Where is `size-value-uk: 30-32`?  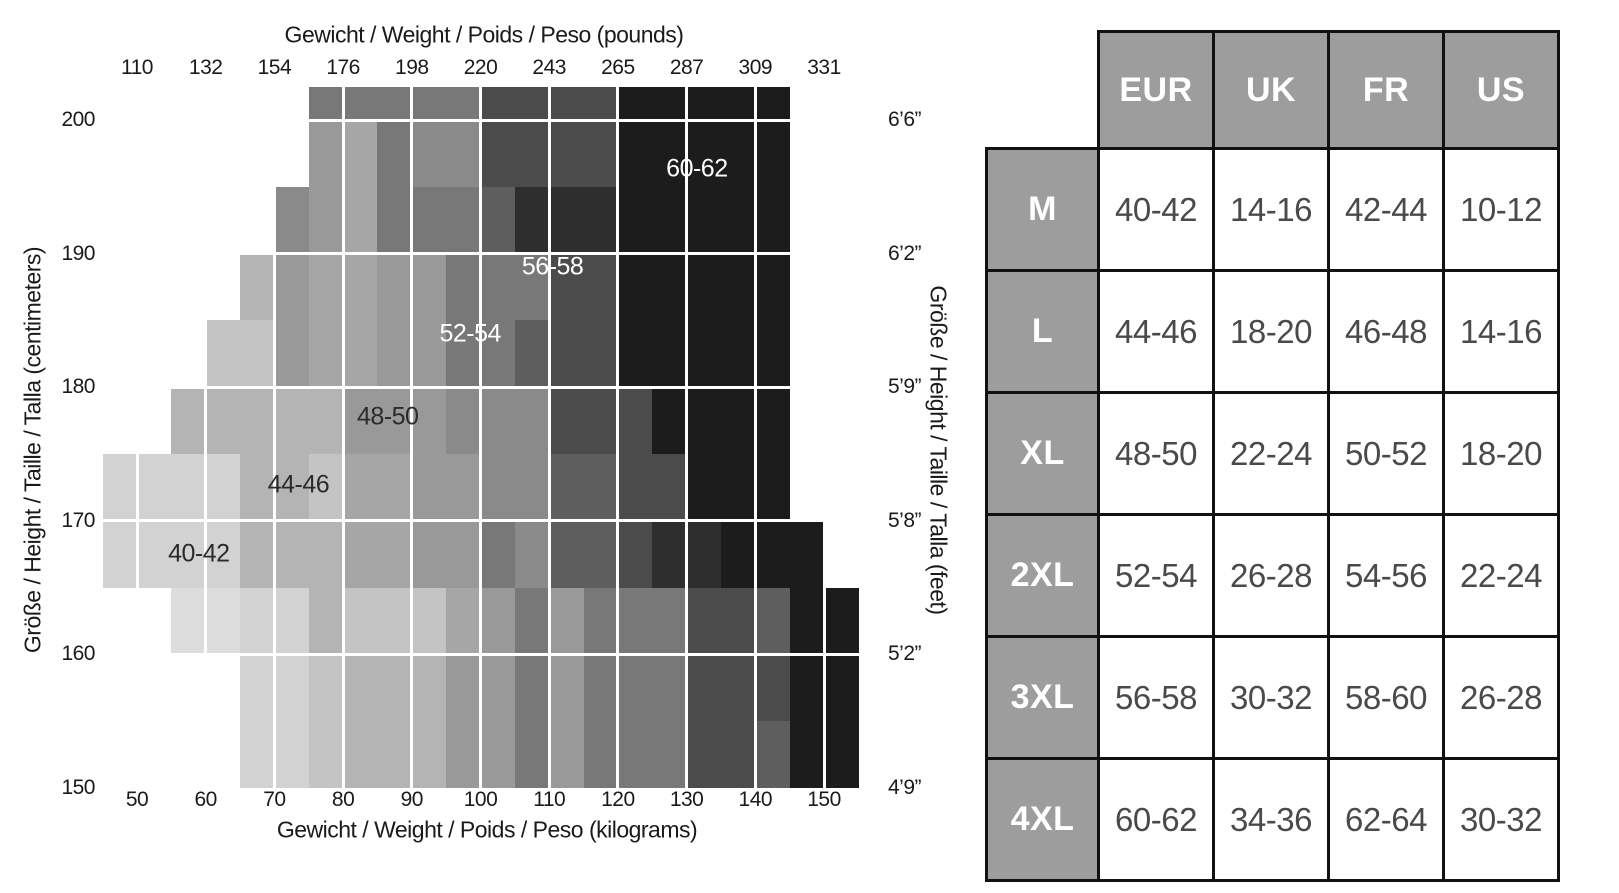 size-value-uk: 30-32 is located at coordinates (1271, 697).